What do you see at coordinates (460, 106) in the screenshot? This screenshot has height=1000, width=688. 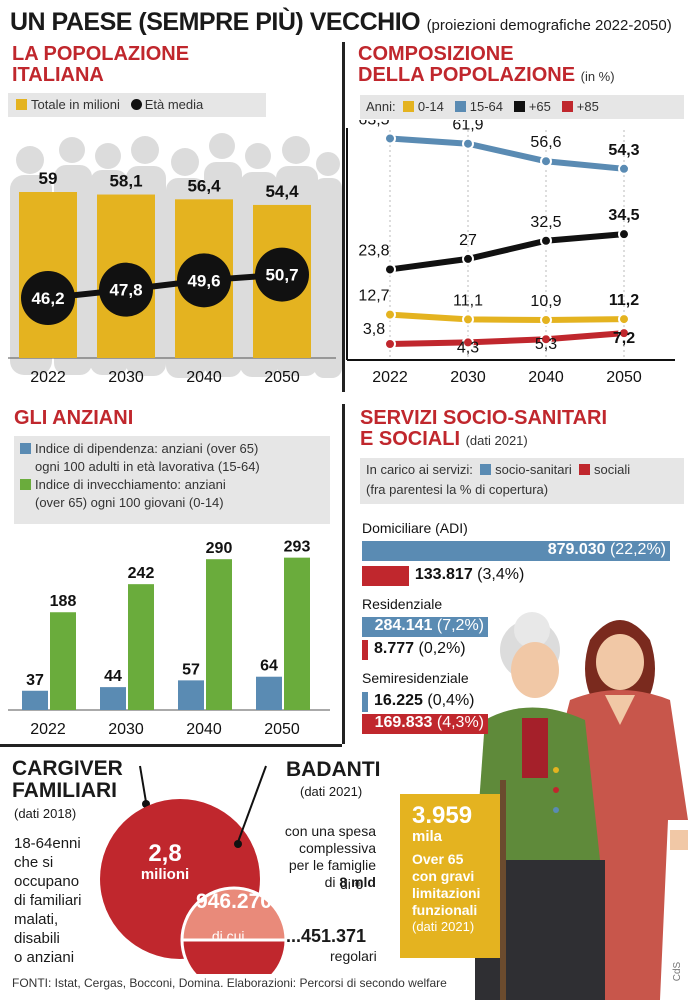 I see `blue-swatch-icon` at bounding box center [460, 106].